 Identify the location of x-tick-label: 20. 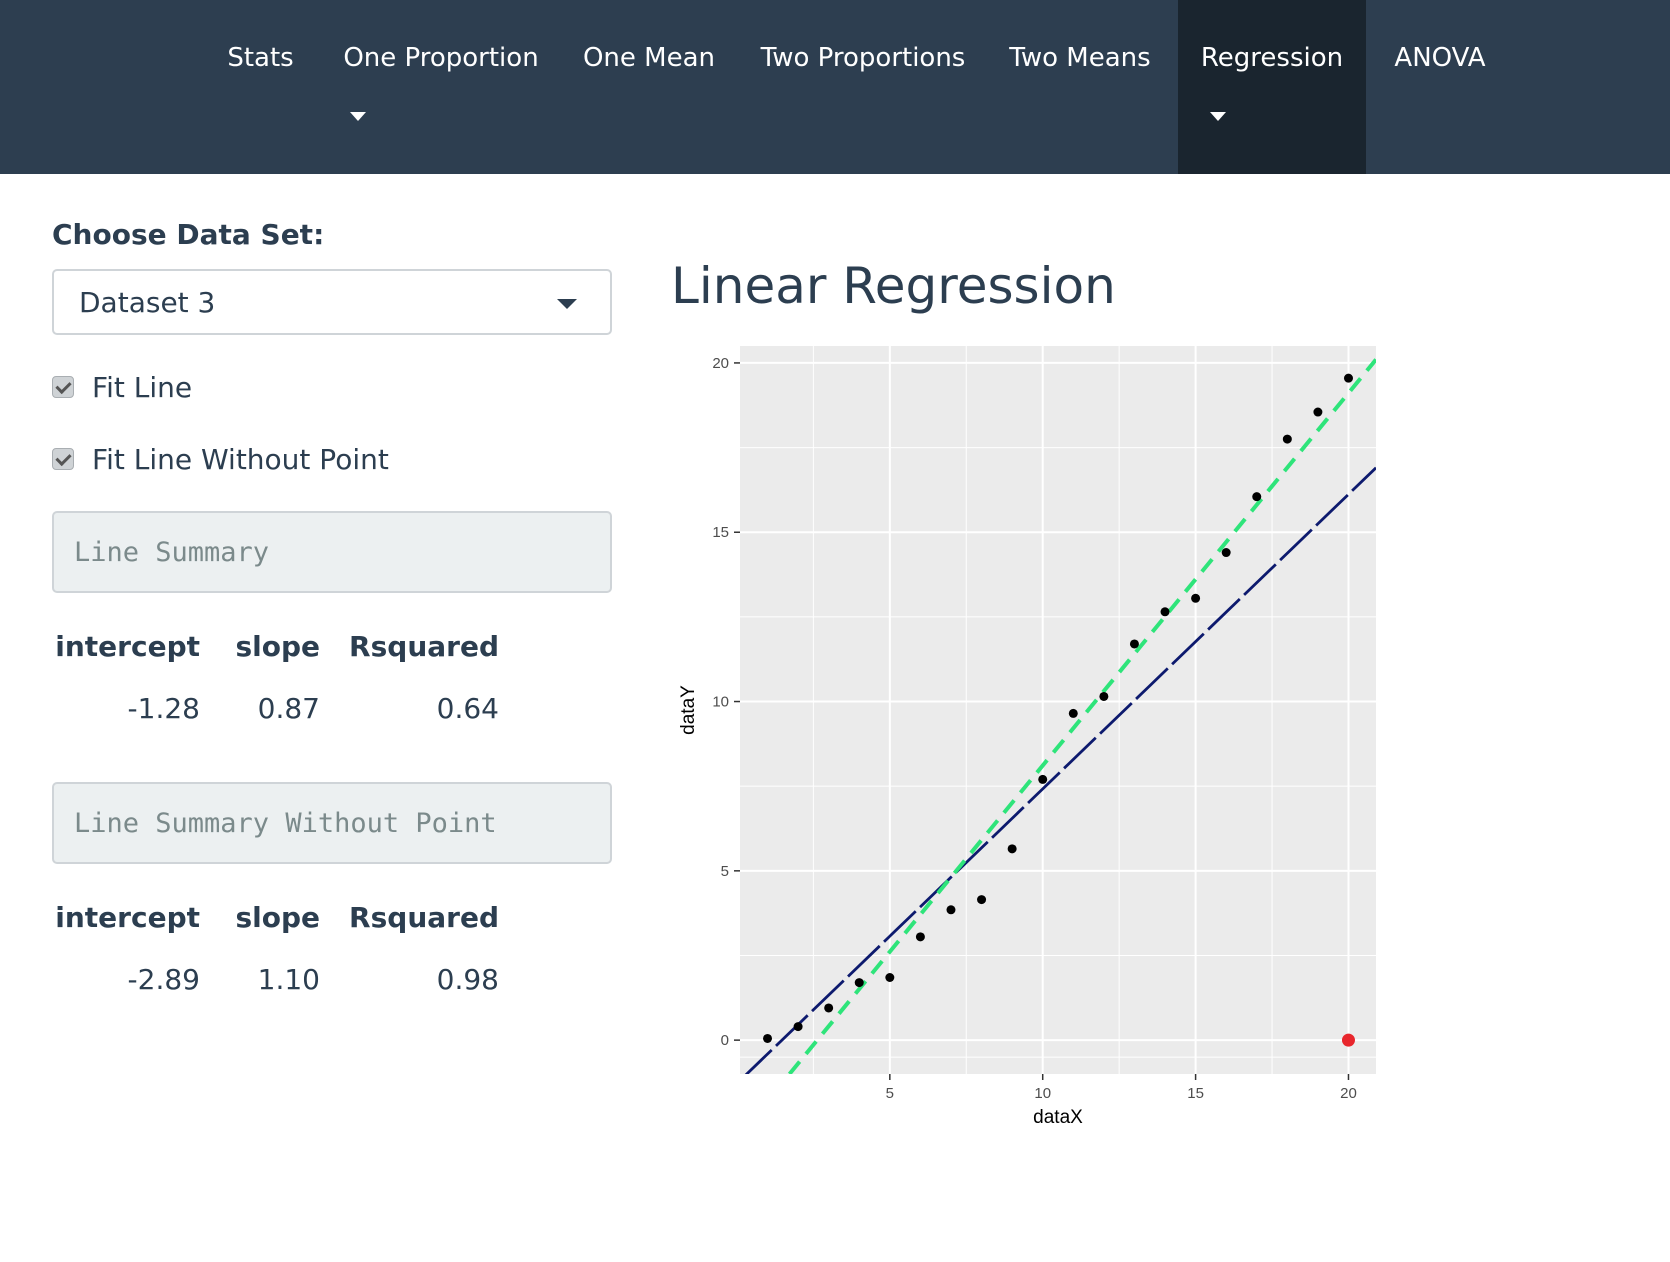
(1348, 1093).